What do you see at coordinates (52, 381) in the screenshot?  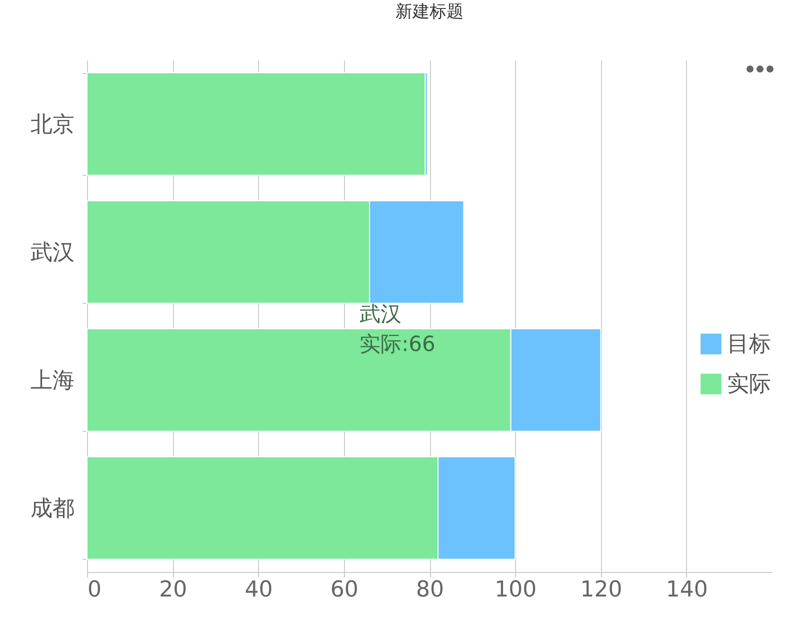 I see `y-tick-label: 上海` at bounding box center [52, 381].